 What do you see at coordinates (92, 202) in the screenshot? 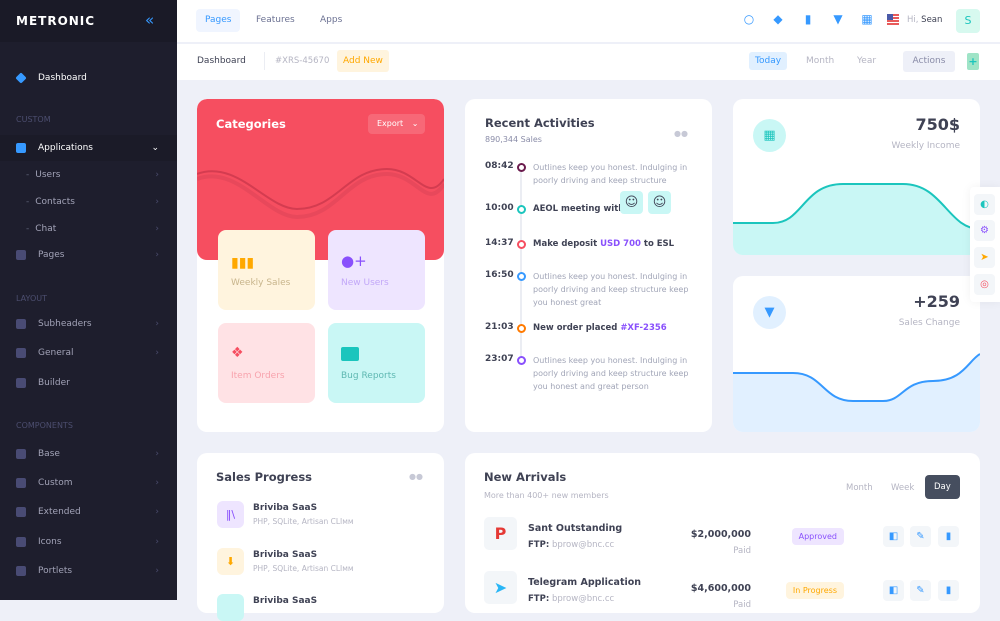
I see `sidebar-item-contacts: - Contacts ›` at bounding box center [92, 202].